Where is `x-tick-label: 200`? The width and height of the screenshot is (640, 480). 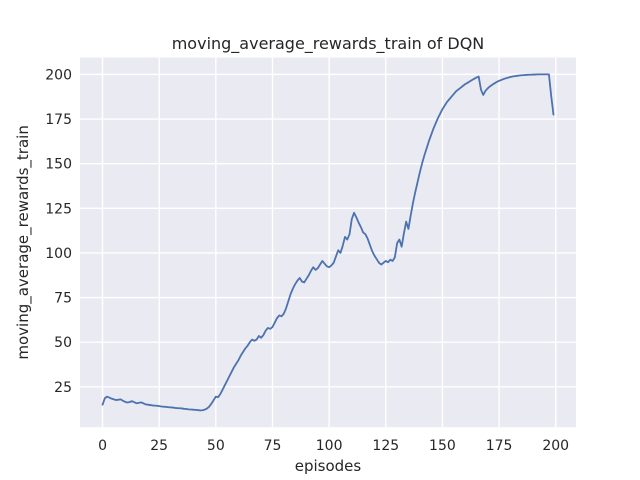 x-tick-label: 200 is located at coordinates (555, 446).